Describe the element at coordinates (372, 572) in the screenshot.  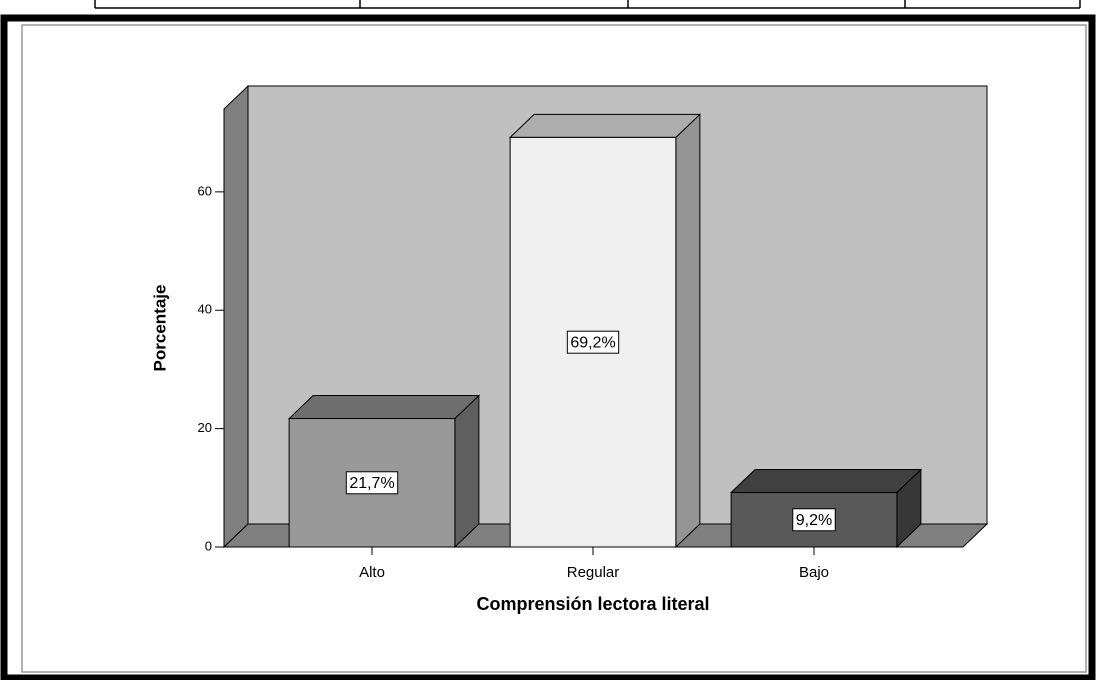
I see `x-tick-label: Alto` at that location.